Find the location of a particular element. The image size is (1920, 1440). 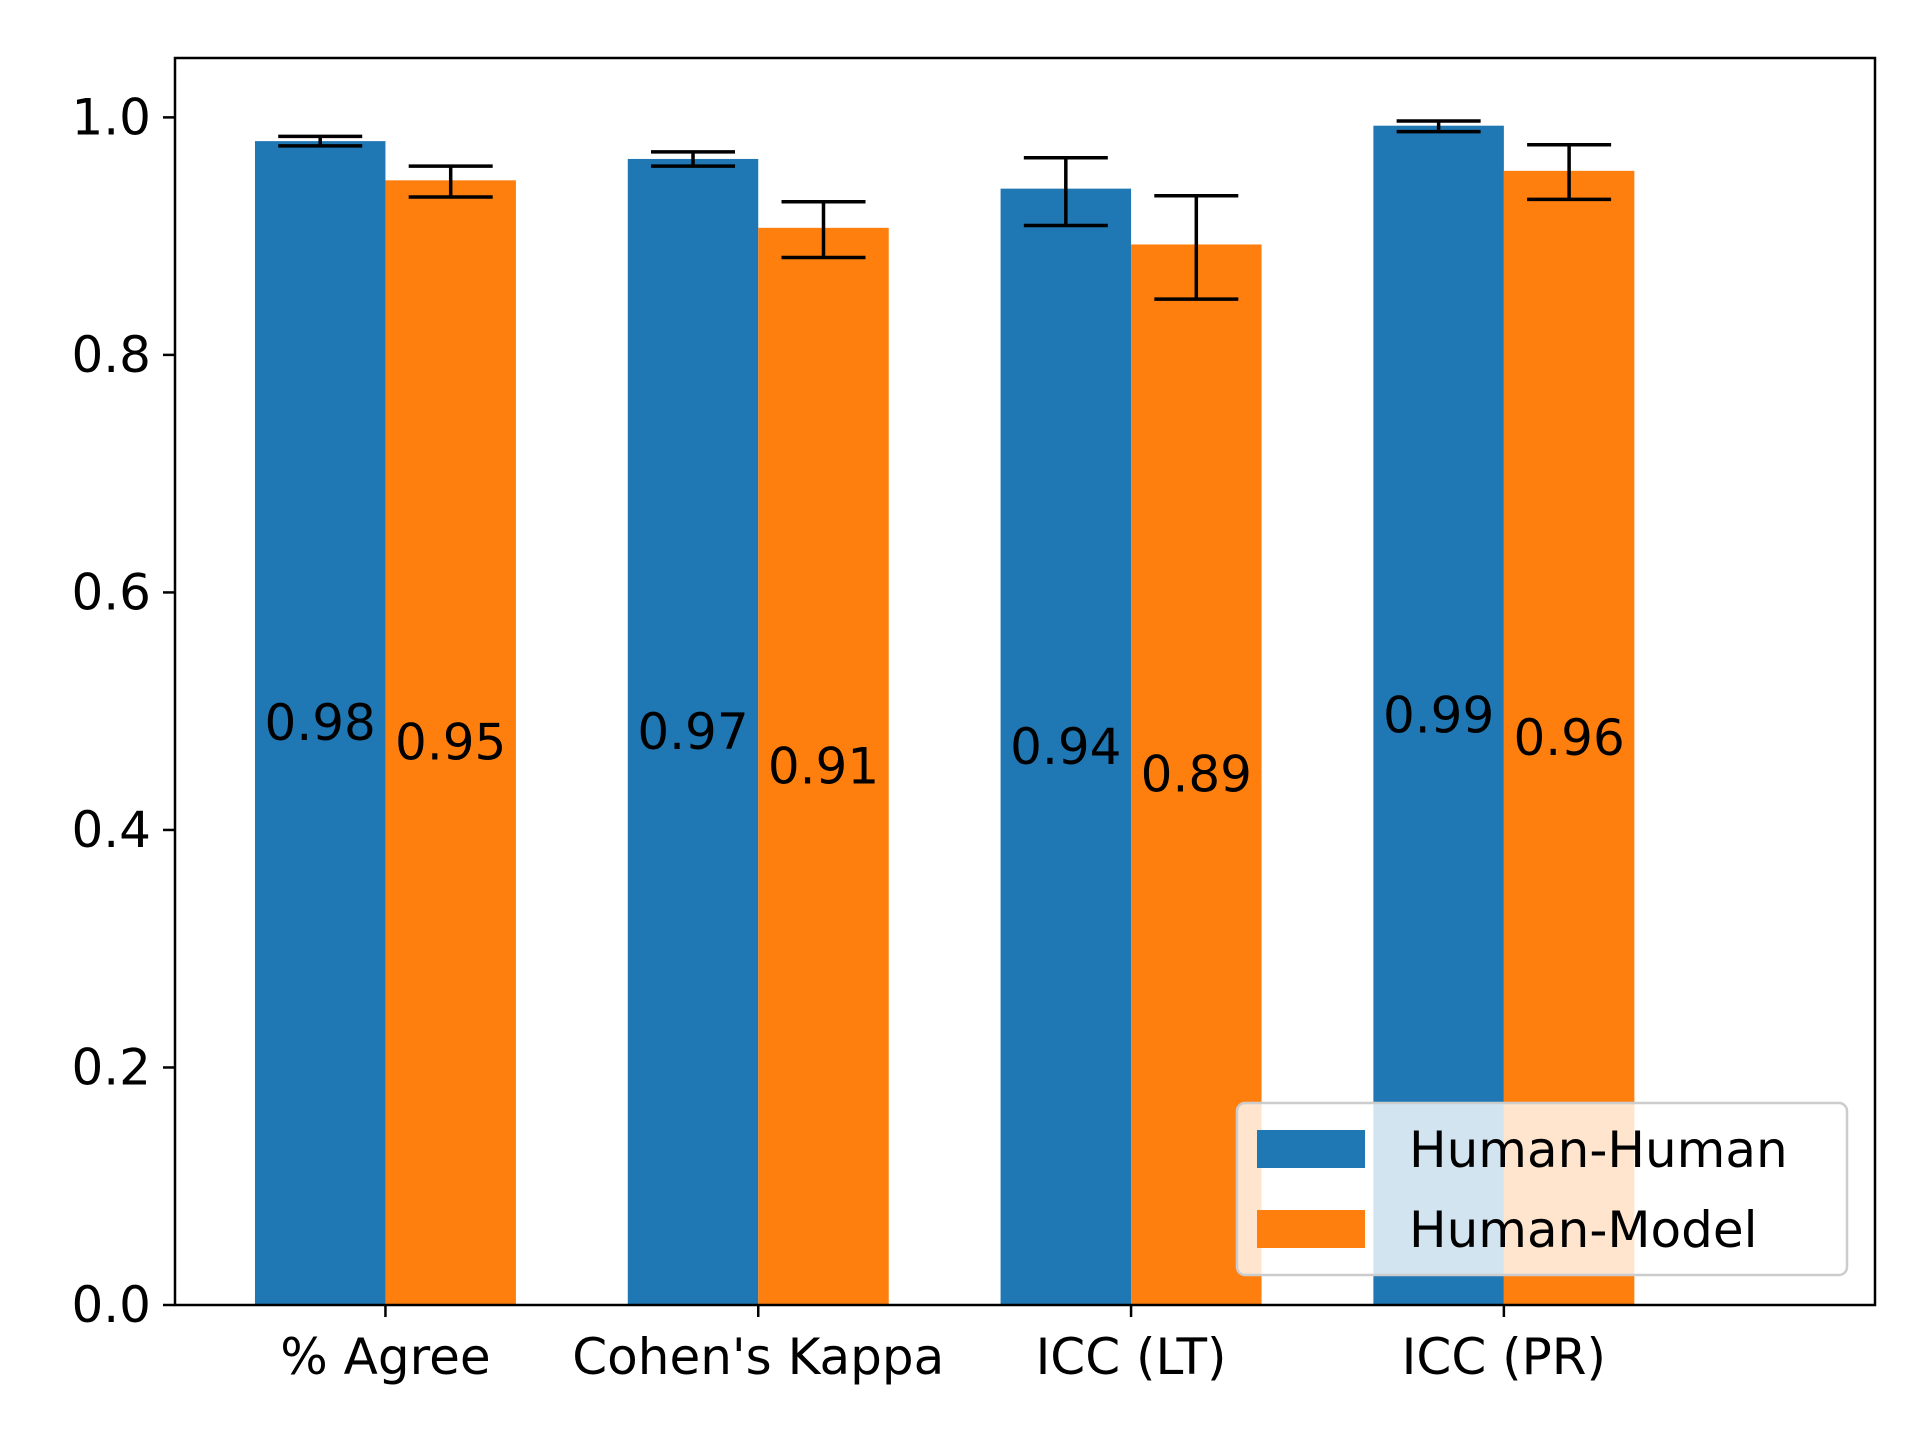

data-label-human-model-2: 0.89 is located at coordinates (1196, 775).